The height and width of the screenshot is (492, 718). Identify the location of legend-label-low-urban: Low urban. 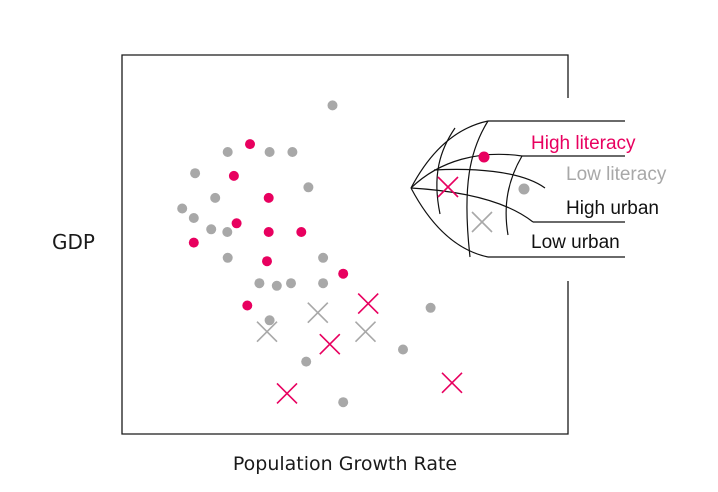
(575, 242).